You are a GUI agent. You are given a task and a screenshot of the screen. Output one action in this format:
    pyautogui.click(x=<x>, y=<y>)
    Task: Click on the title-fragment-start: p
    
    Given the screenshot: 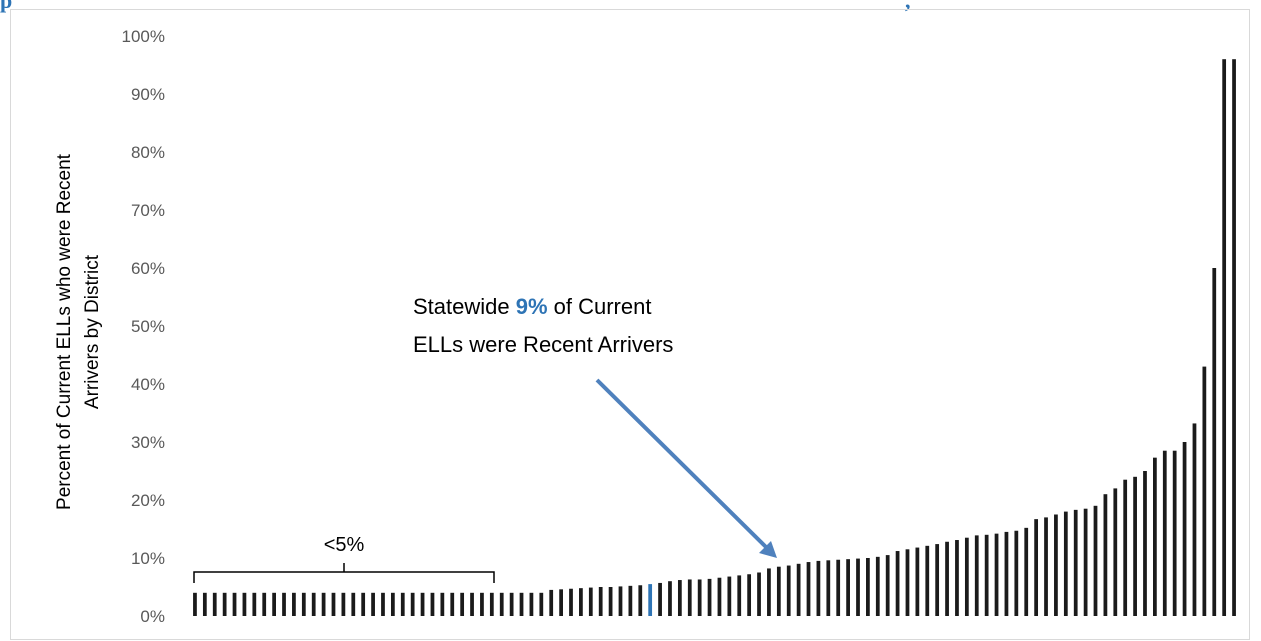 What is the action you would take?
    pyautogui.click(x=6, y=6)
    